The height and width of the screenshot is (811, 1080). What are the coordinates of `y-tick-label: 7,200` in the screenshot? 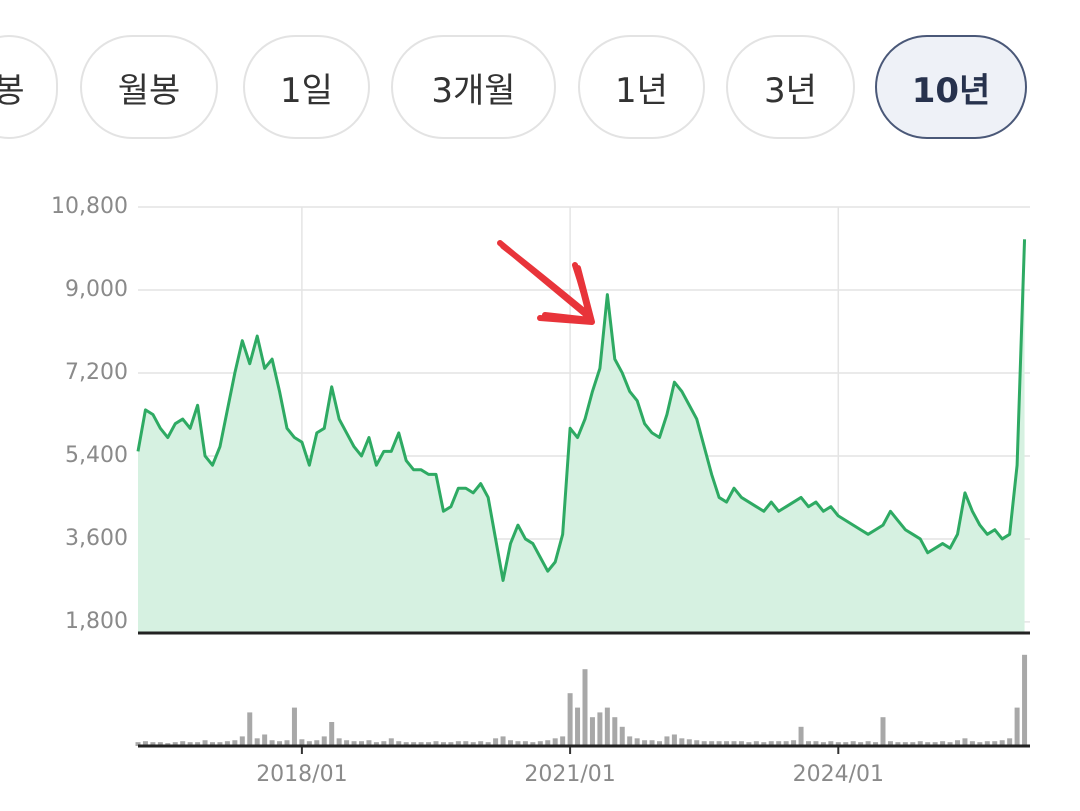 It's located at (96, 372).